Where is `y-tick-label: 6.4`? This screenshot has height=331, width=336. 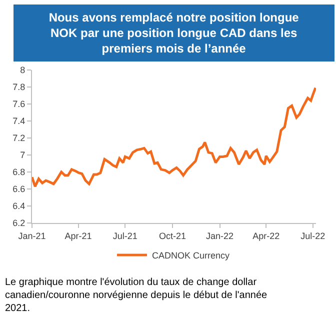
y-tick-label: 6.4 is located at coordinates (19, 206).